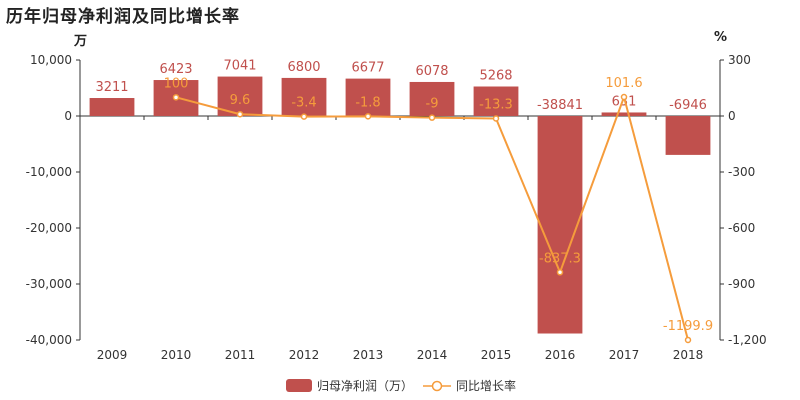  Describe the element at coordinates (560, 105) in the screenshot. I see `bar-data-label: -38841` at that location.